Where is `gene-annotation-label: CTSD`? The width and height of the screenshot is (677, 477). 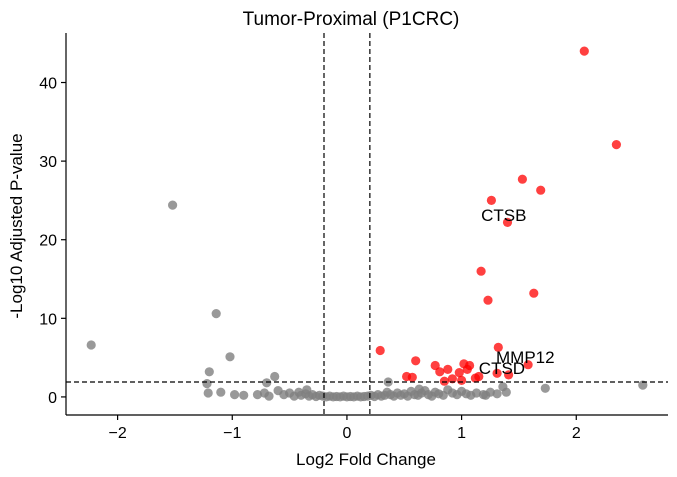
gene-annotation-label: CTSD is located at coordinates (502, 368).